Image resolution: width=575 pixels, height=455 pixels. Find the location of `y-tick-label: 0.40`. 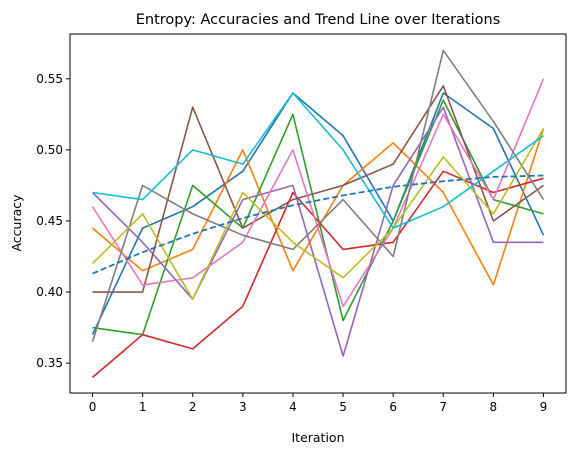

y-tick-label: 0.40 is located at coordinates (49, 292).